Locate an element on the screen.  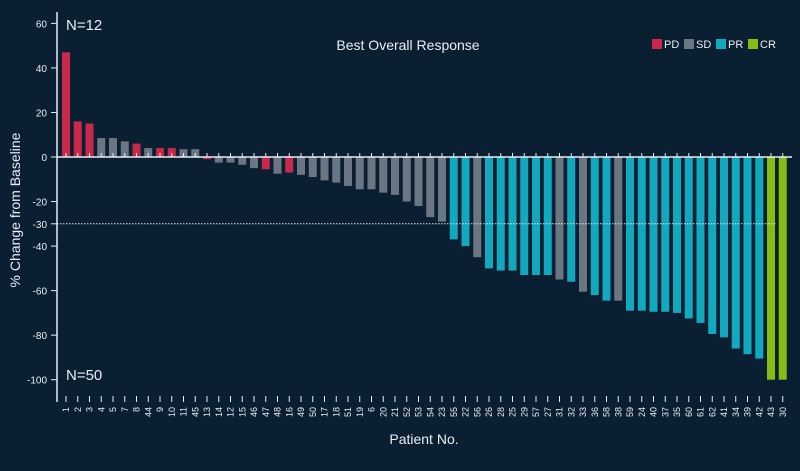
y-ticks: 60 40 20 0 -20 -30 -40 -60 -80 -100 is located at coordinates (42, 203).